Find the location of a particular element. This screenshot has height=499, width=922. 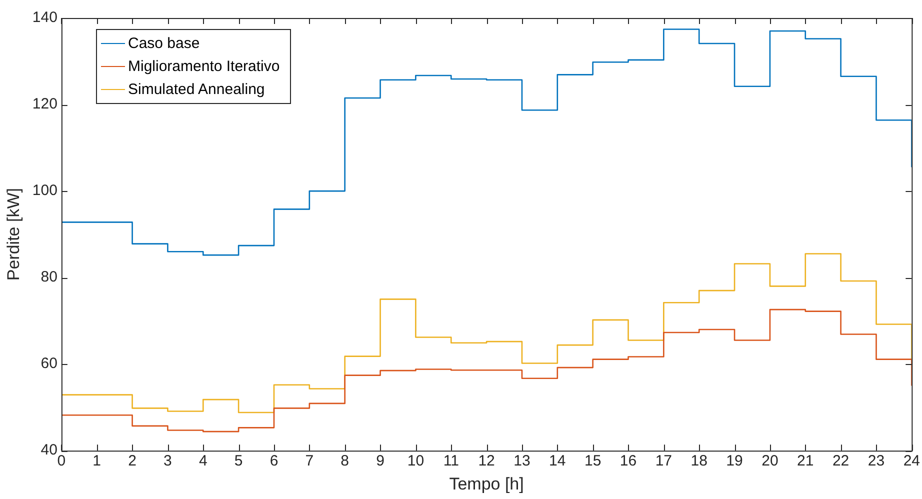

x-tick-label: 9 is located at coordinates (380, 461).